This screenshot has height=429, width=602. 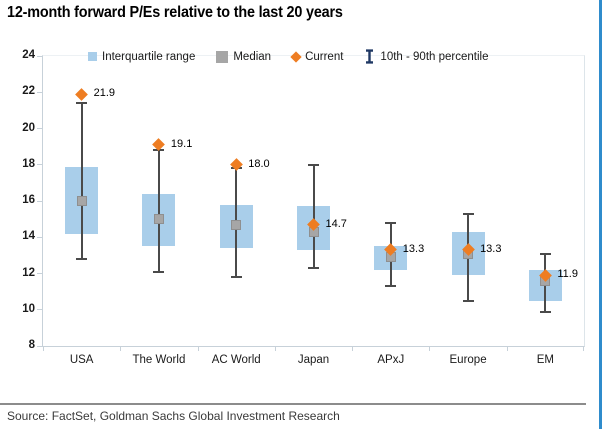 I want to click on y-axis-tick-label: 8, so click(x=31, y=345).